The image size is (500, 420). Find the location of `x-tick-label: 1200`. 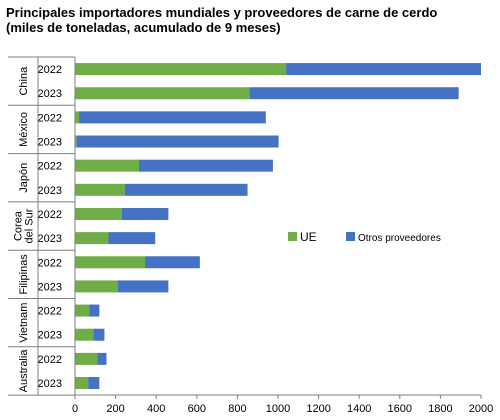

x-tick-label: 1200 is located at coordinates (318, 409).